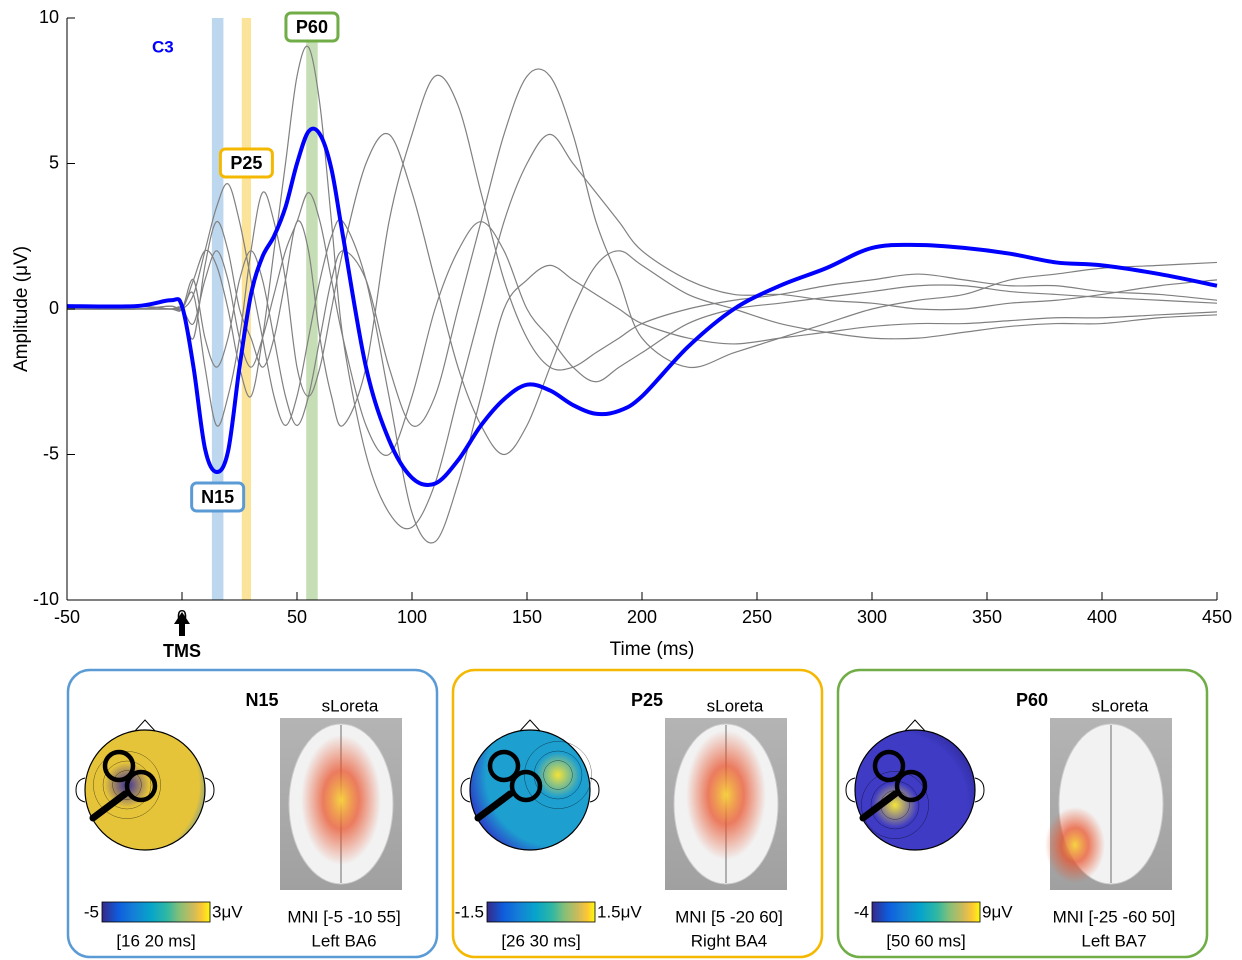 The height and width of the screenshot is (960, 1242). Describe the element at coordinates (163, 46) in the screenshot. I see `series-label: C3` at that location.